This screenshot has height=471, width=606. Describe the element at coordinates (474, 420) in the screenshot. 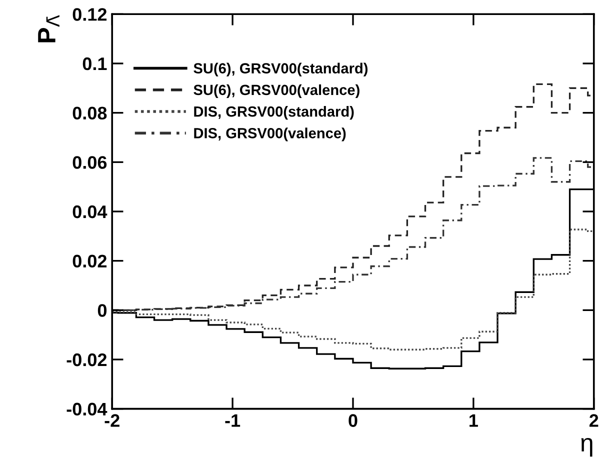

I see `x-tick-label: 1` at that location.